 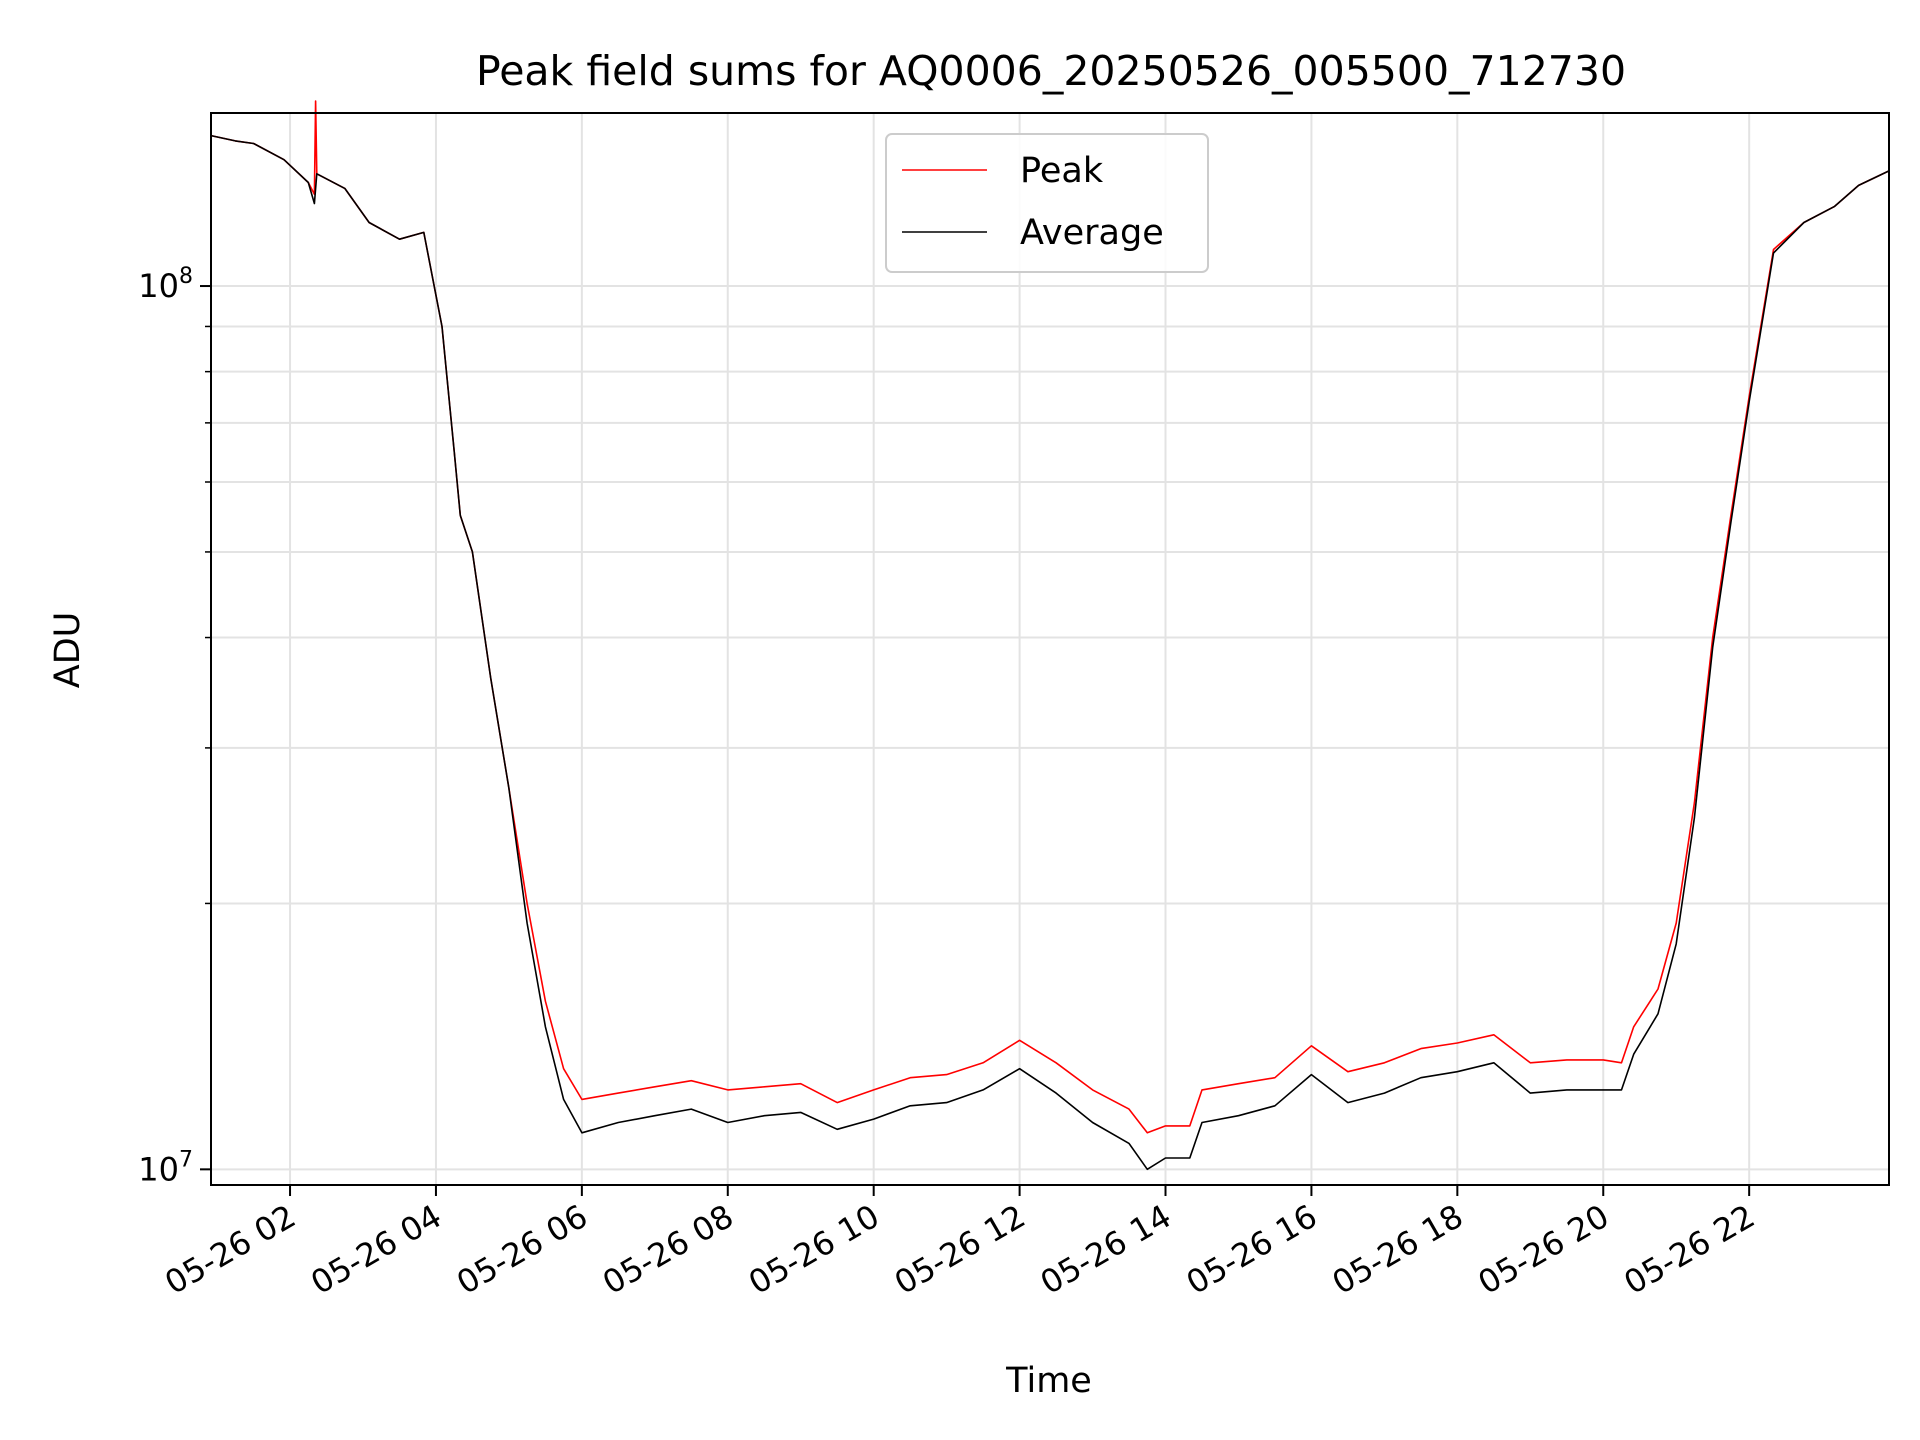 What do you see at coordinates (68, 650) in the screenshot?
I see `y-axis-label: ADU` at bounding box center [68, 650].